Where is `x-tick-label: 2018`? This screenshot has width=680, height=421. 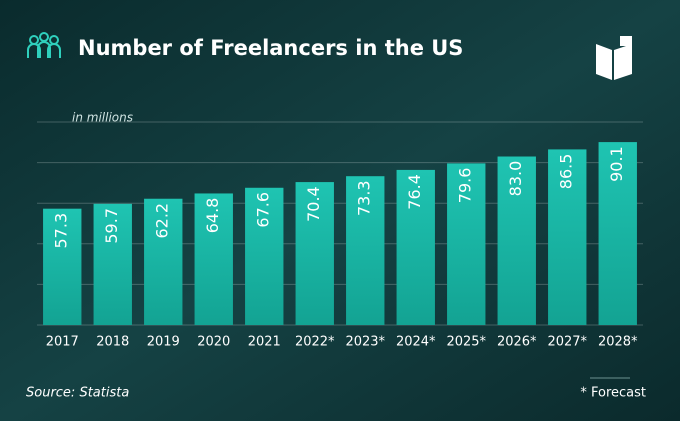 x-tick-label: 2018 is located at coordinates (112, 342).